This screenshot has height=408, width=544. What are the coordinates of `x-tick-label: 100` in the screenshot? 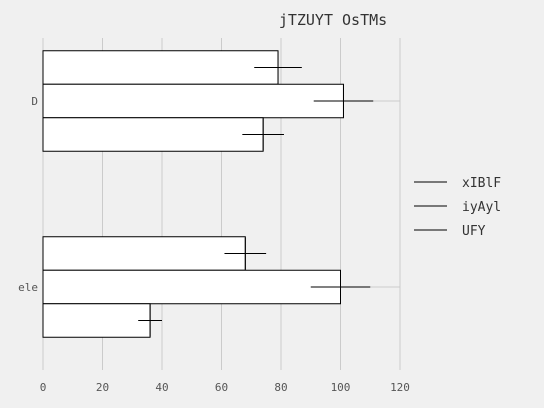 It's located at (341, 387).